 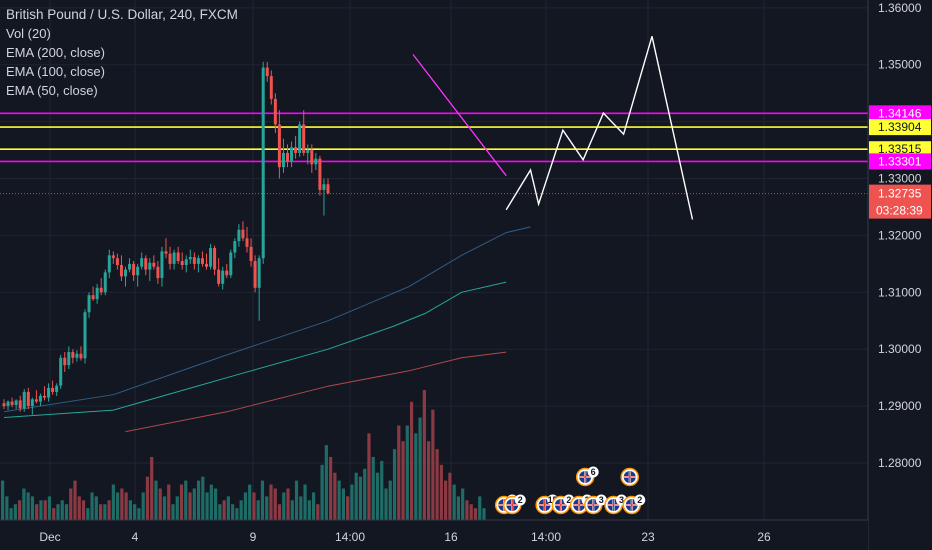 I want to click on indicator-volume: Vol (20), so click(x=28, y=33).